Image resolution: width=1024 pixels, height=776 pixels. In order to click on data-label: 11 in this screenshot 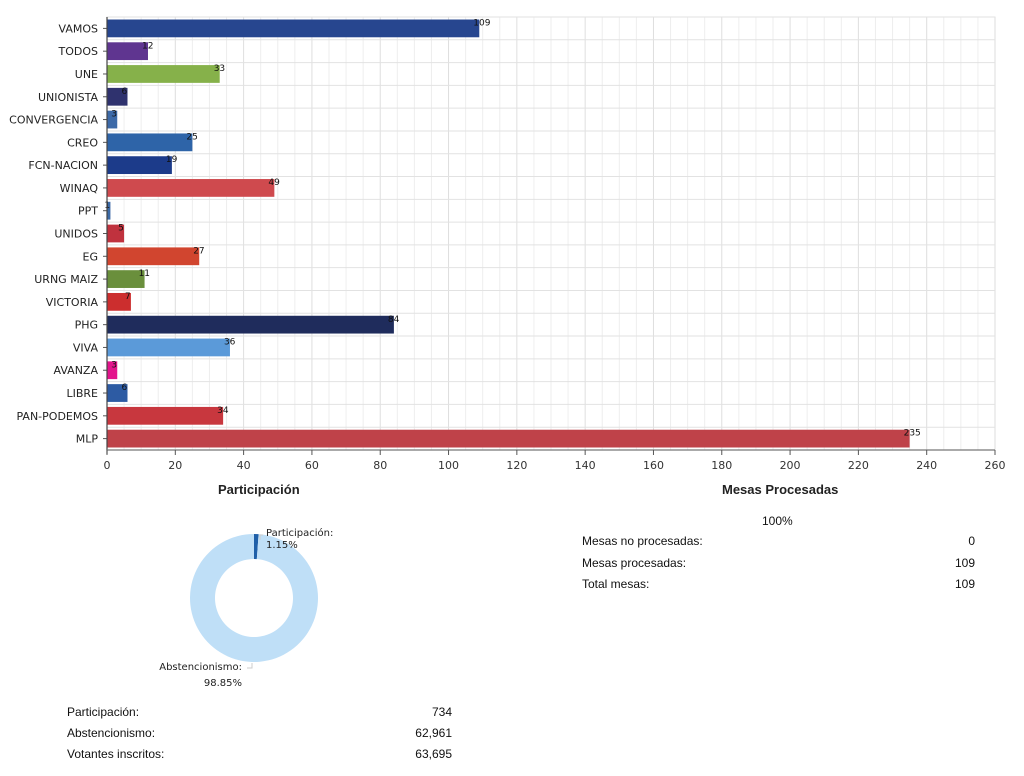, I will do `click(144, 274)`.